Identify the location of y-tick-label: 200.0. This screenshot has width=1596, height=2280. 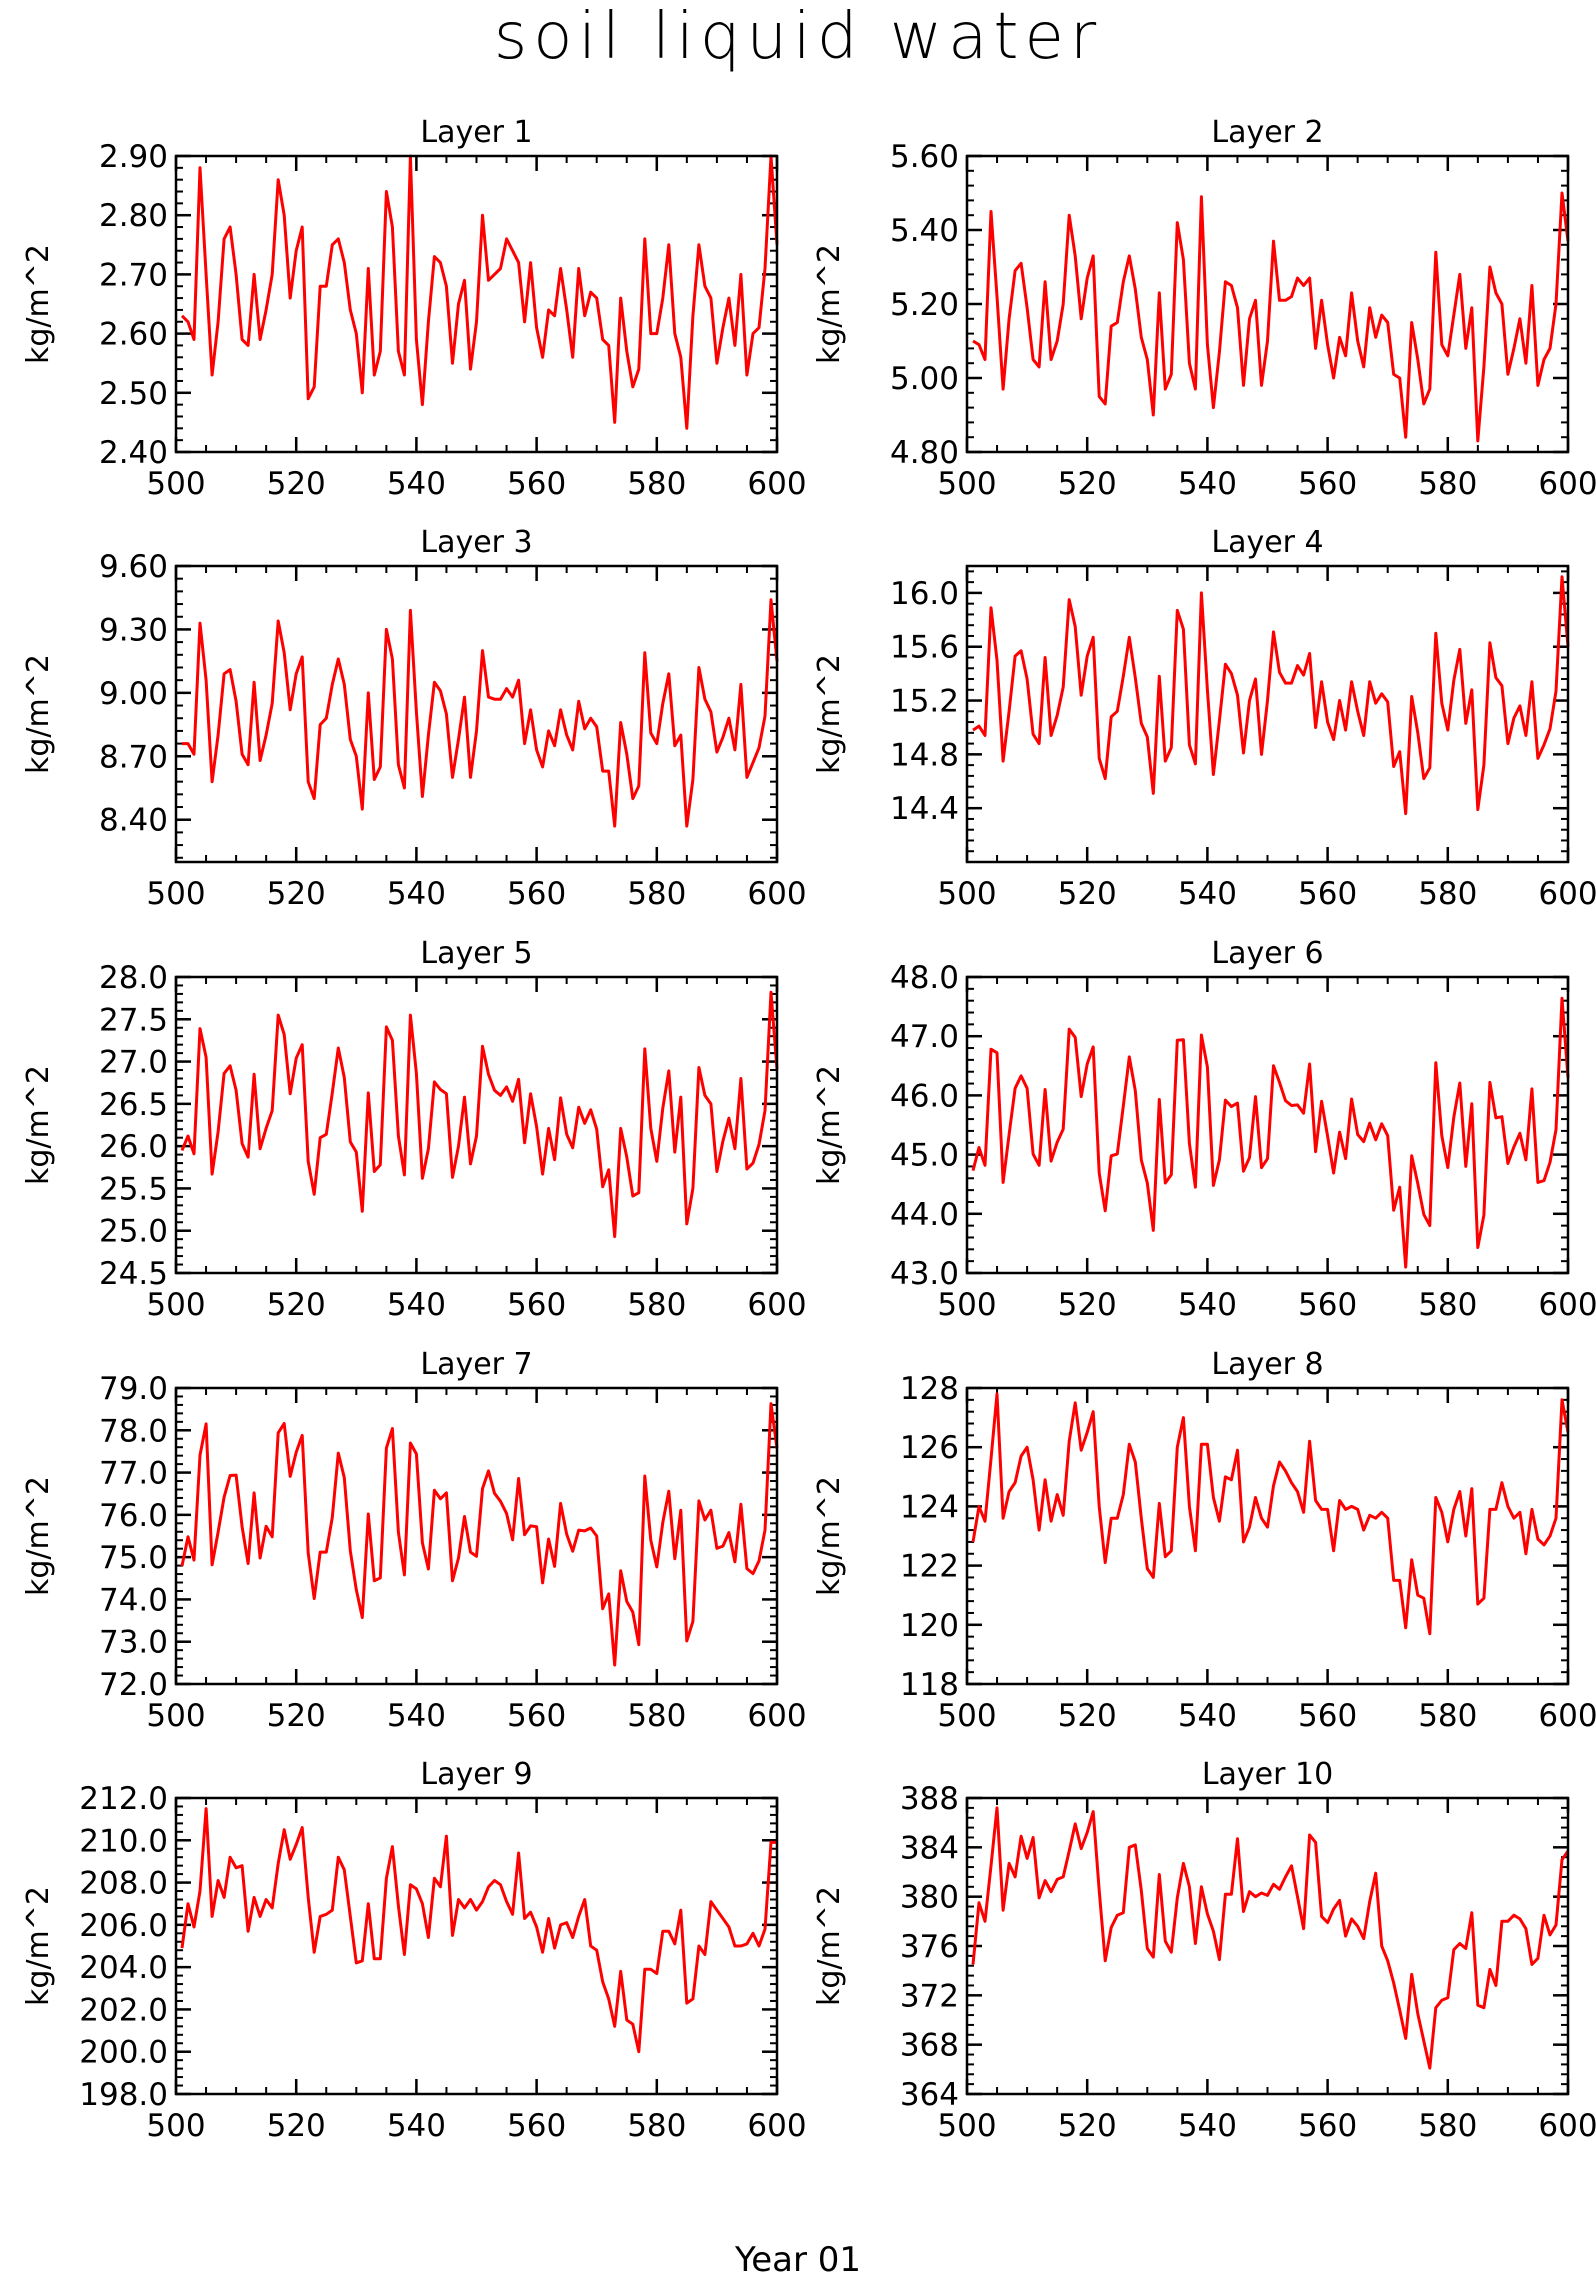
(123, 2053).